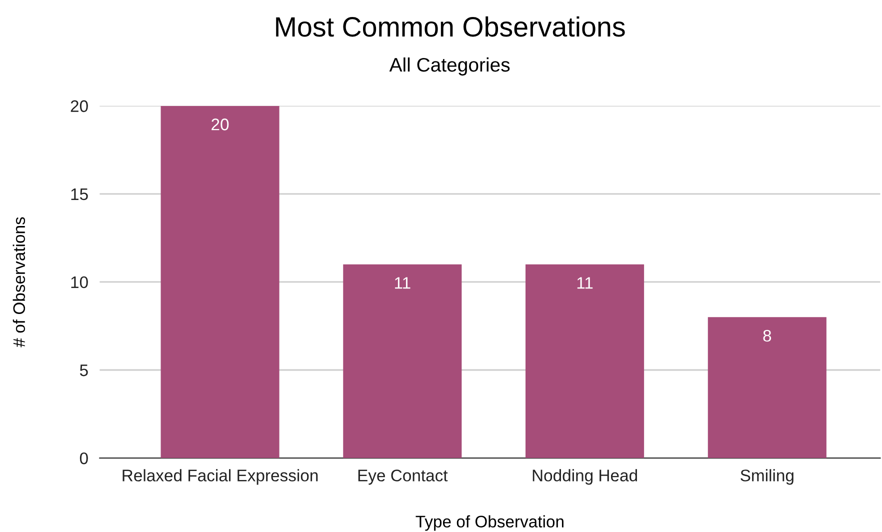  Describe the element at coordinates (767, 336) in the screenshot. I see `data-label: 8` at that location.